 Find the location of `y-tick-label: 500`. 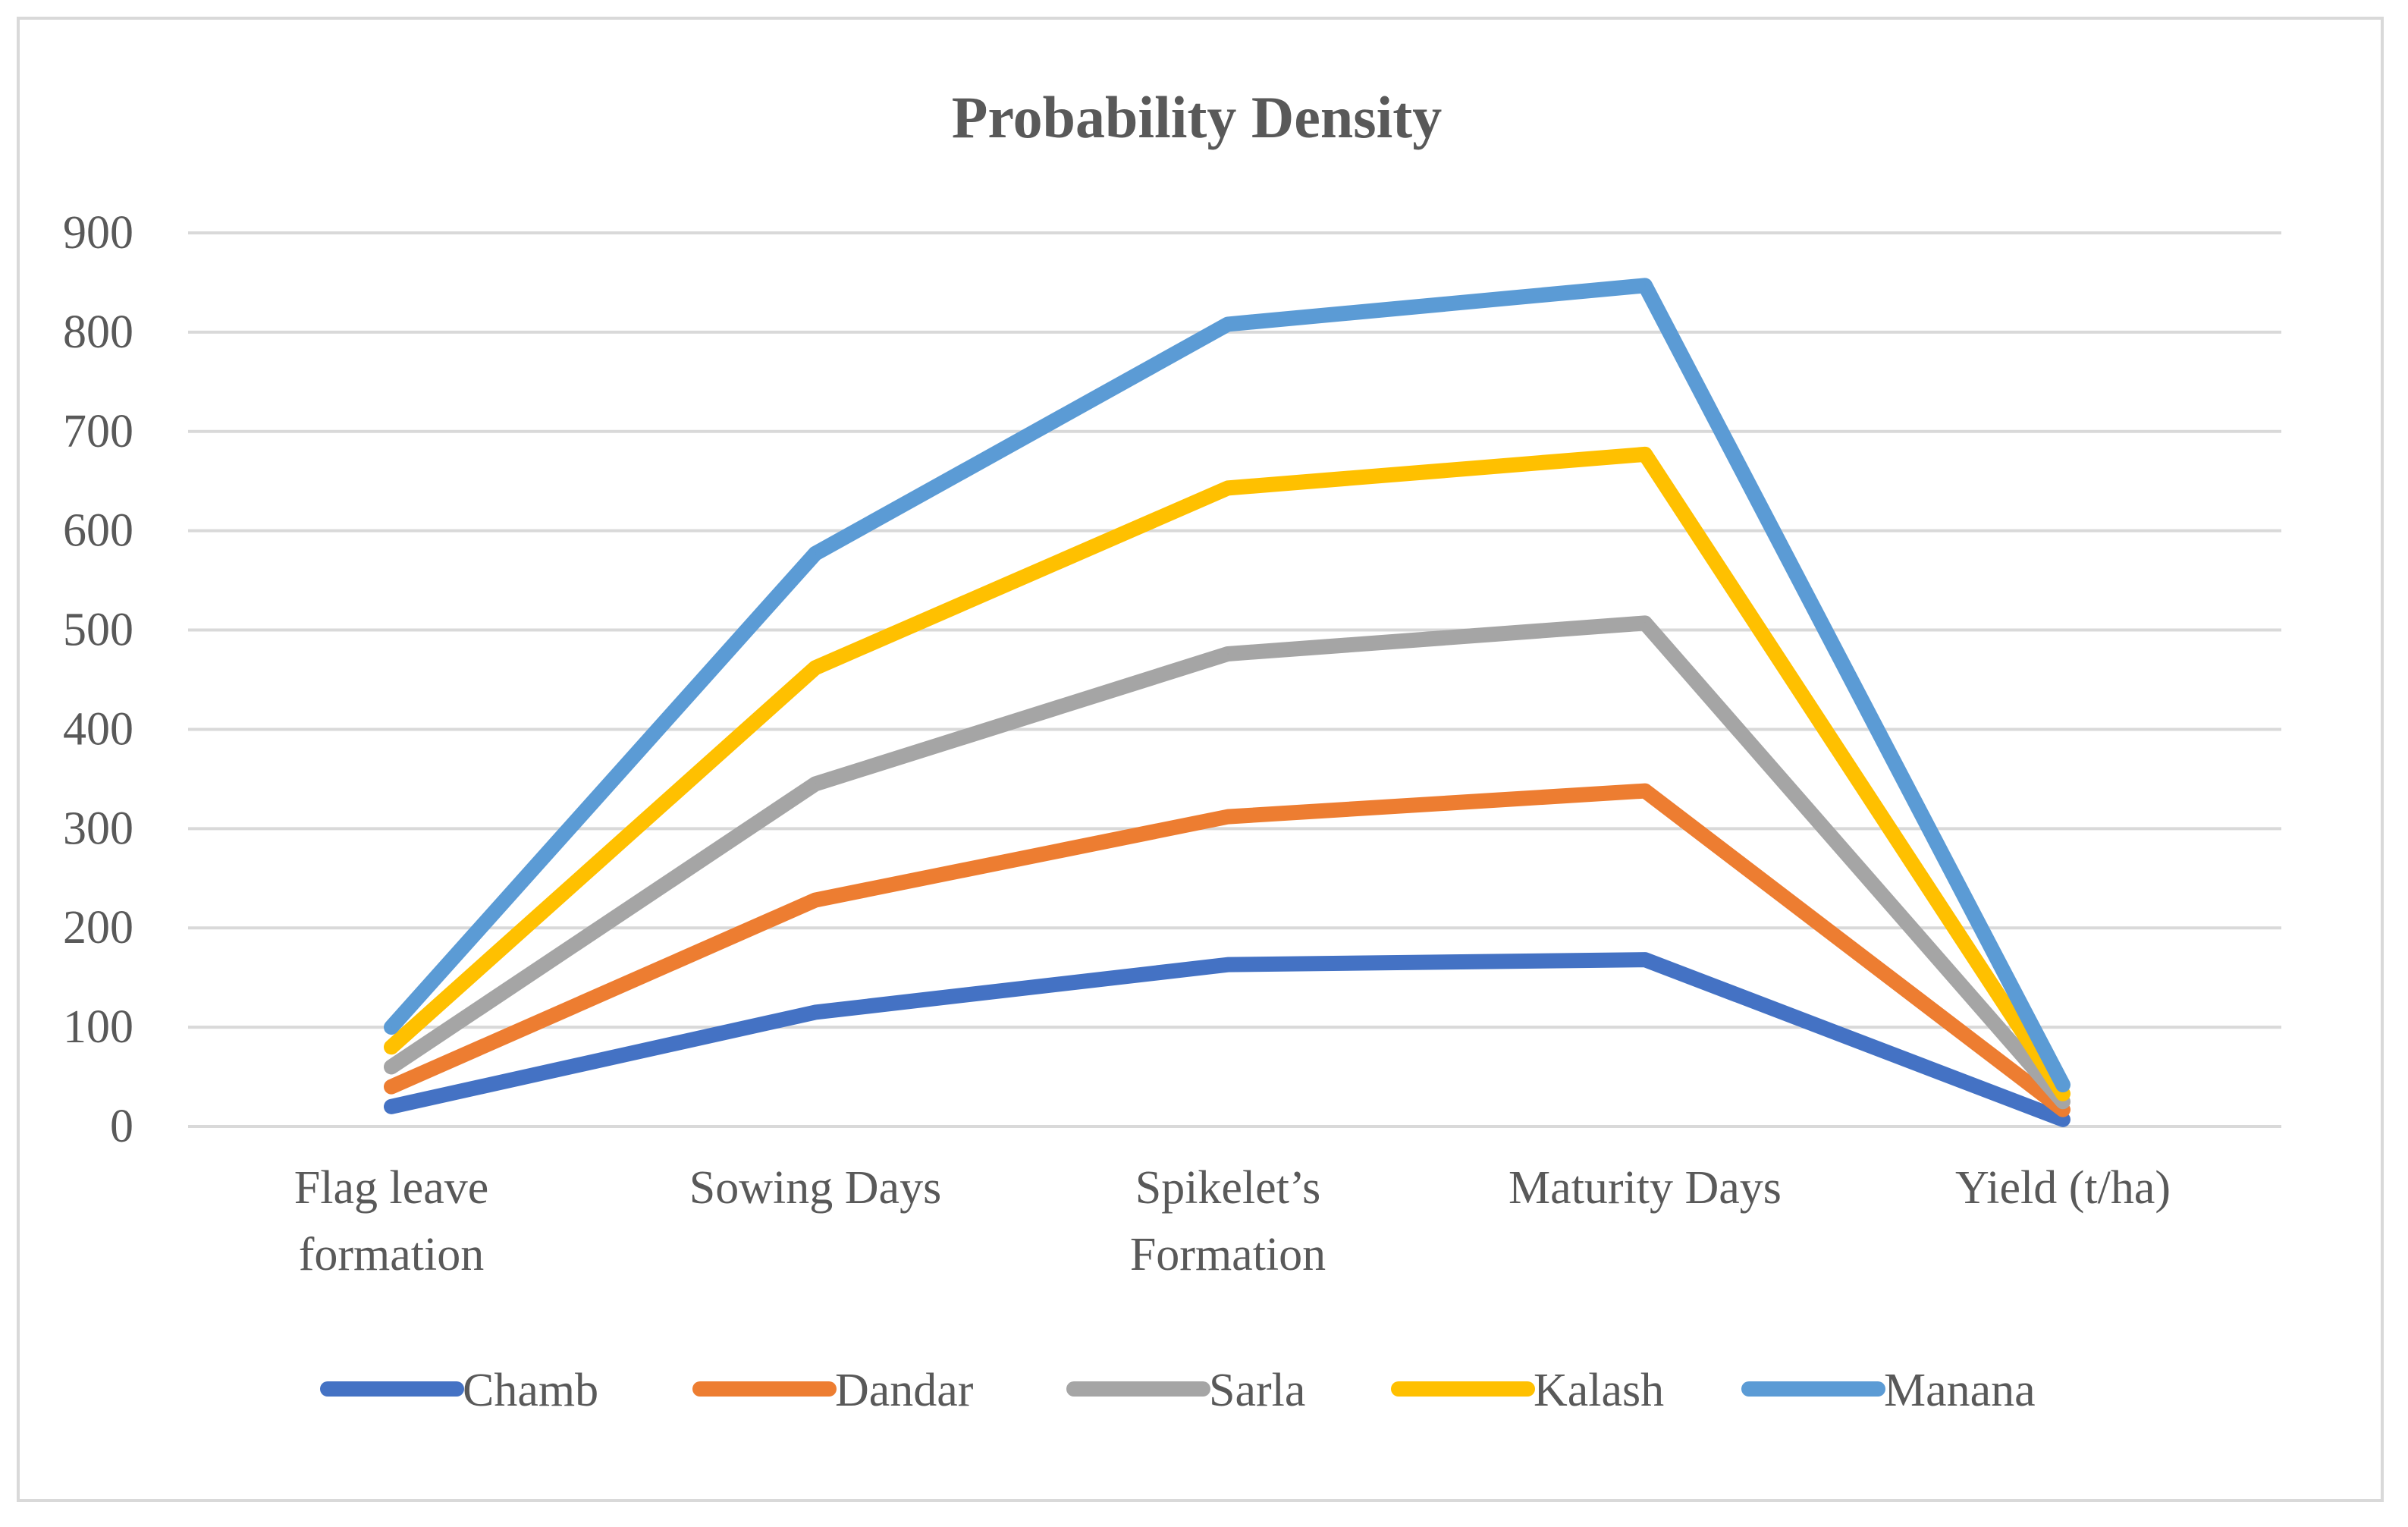

y-tick-label: 500 is located at coordinates (98, 631).